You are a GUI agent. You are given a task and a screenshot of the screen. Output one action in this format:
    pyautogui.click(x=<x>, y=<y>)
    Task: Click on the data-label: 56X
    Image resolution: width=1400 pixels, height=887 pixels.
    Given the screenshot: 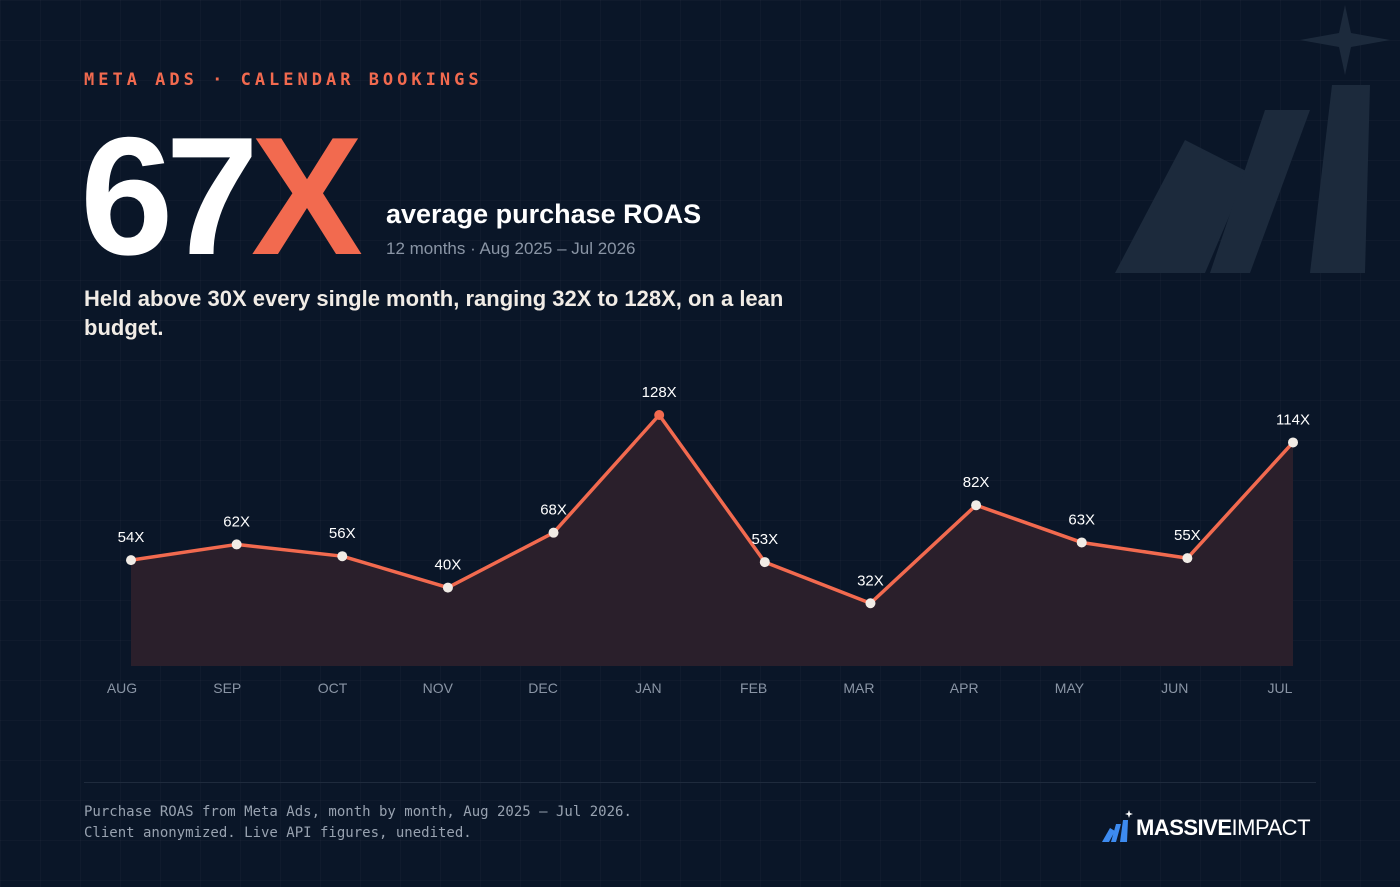 What is the action you would take?
    pyautogui.click(x=342, y=533)
    